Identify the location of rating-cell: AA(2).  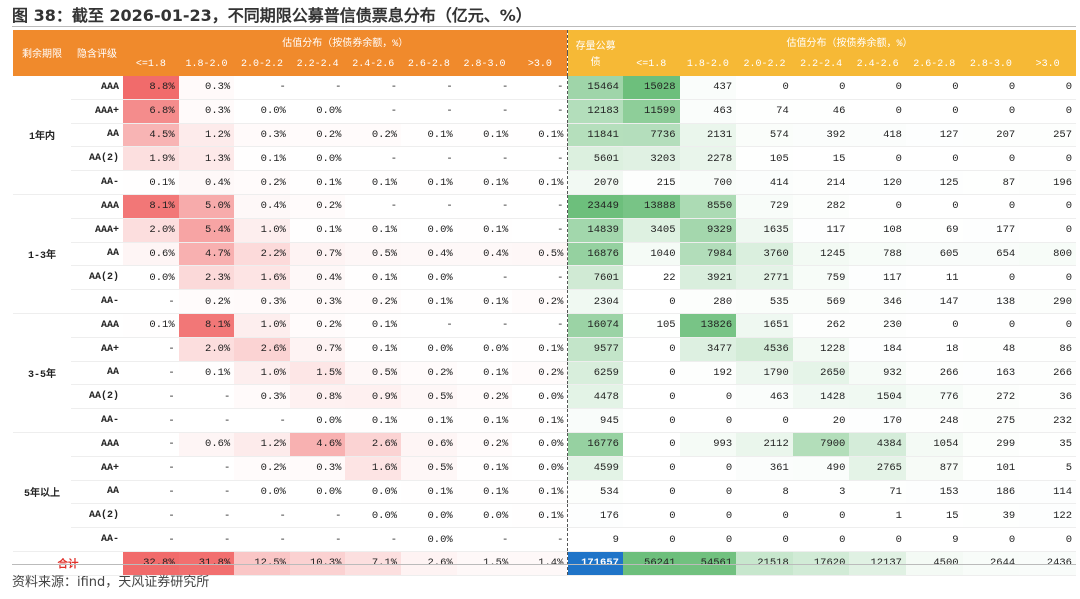
(97, 278).